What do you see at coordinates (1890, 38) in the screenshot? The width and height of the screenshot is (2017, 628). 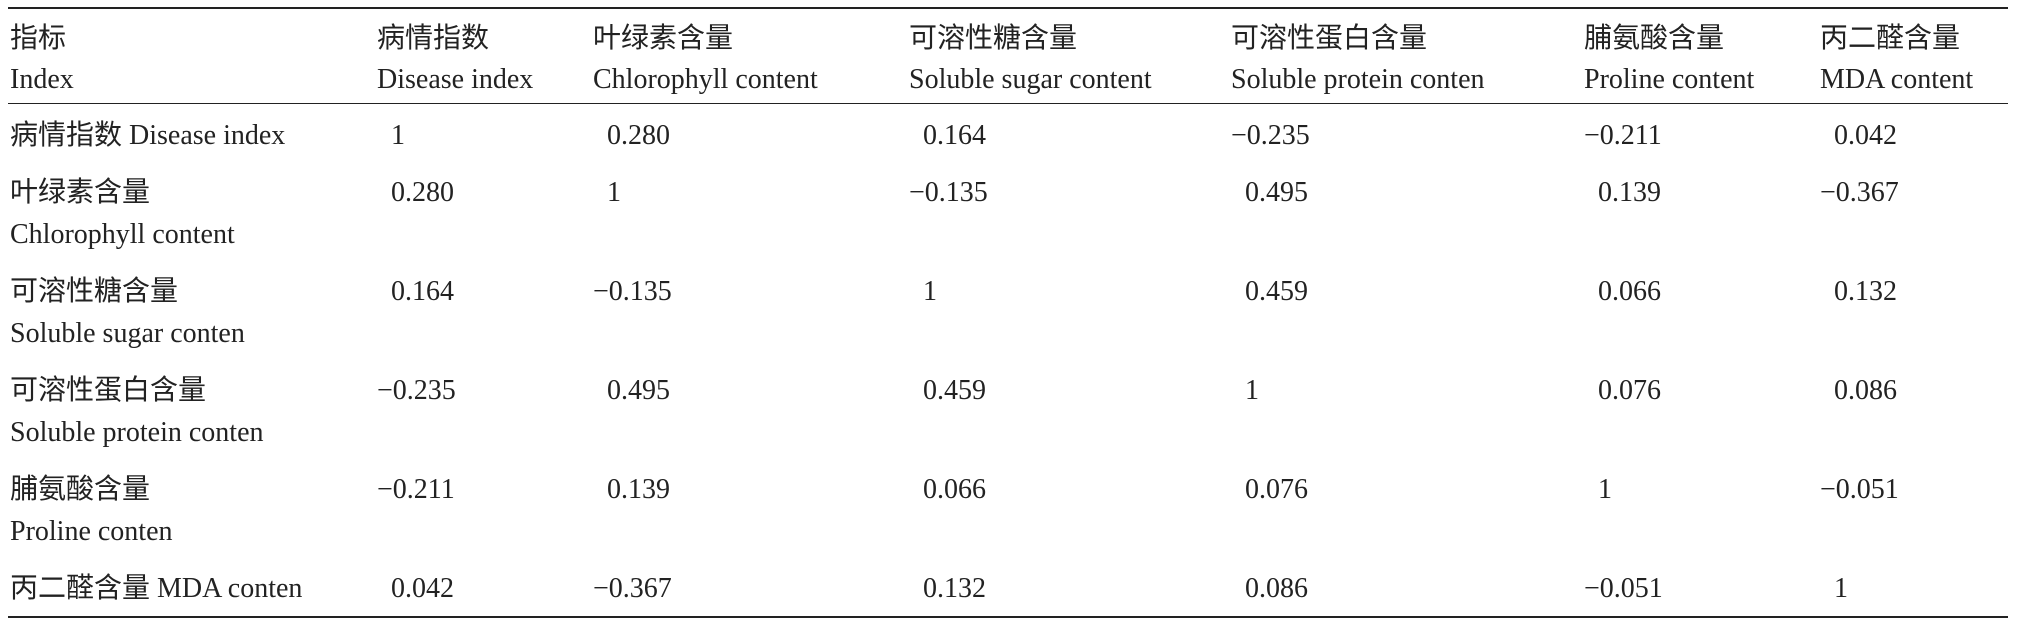 I see `column-header-zh: 丙二醛含量` at bounding box center [1890, 38].